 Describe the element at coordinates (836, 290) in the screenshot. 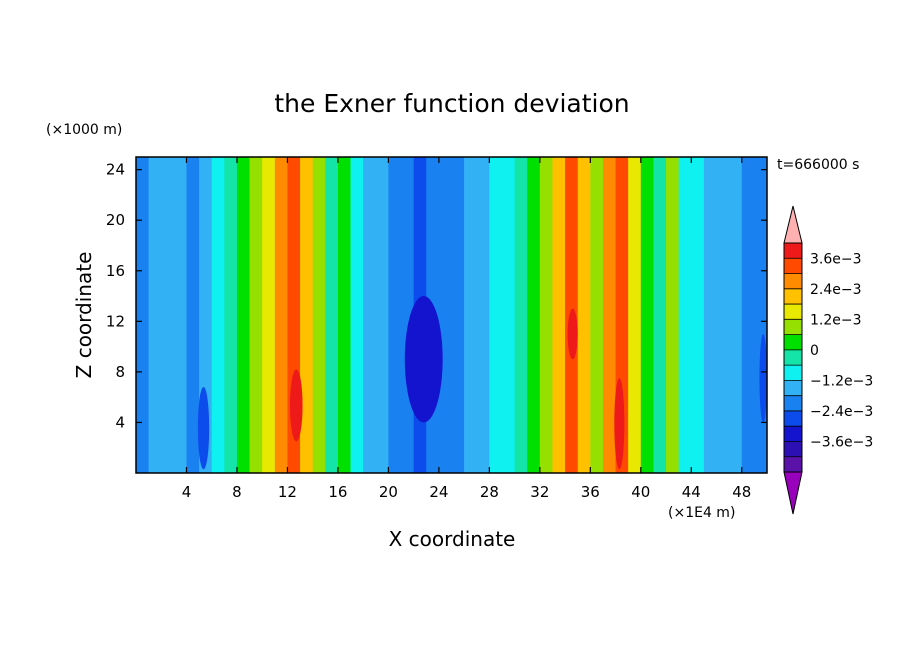

I see `colorbar-label: 2.4e−3` at that location.